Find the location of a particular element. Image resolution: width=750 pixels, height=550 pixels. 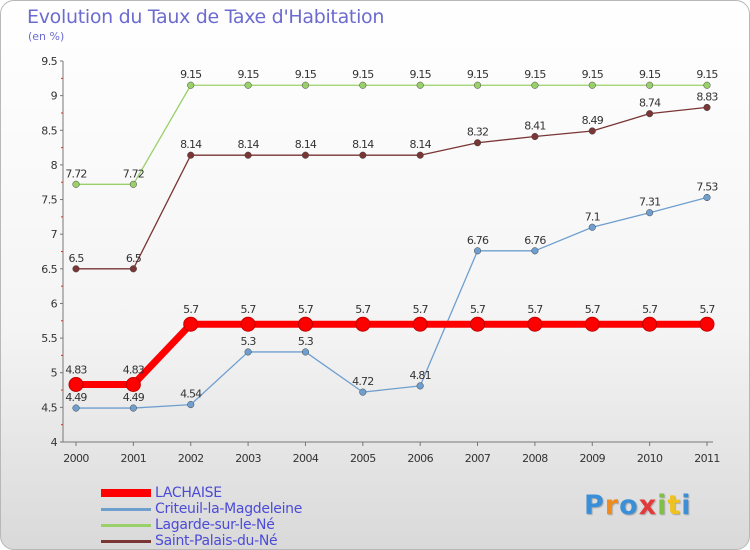

chart-subtitle: (en %) is located at coordinates (46, 36).